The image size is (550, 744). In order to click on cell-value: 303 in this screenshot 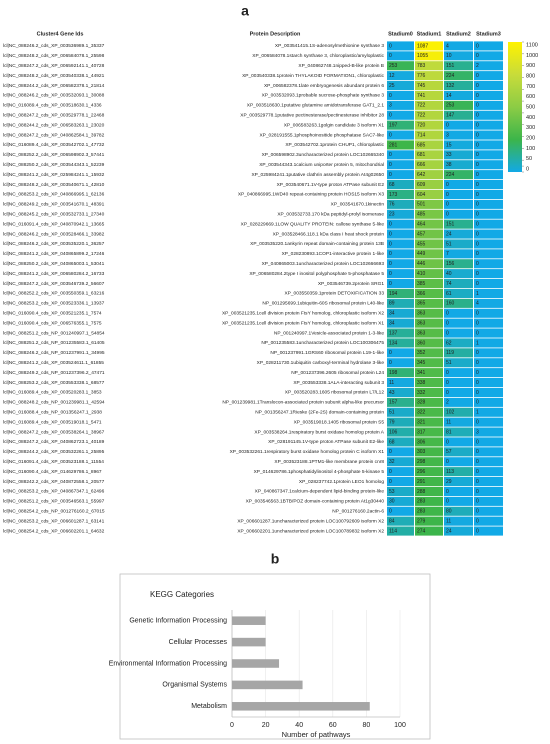, I will do `click(421, 452)`.